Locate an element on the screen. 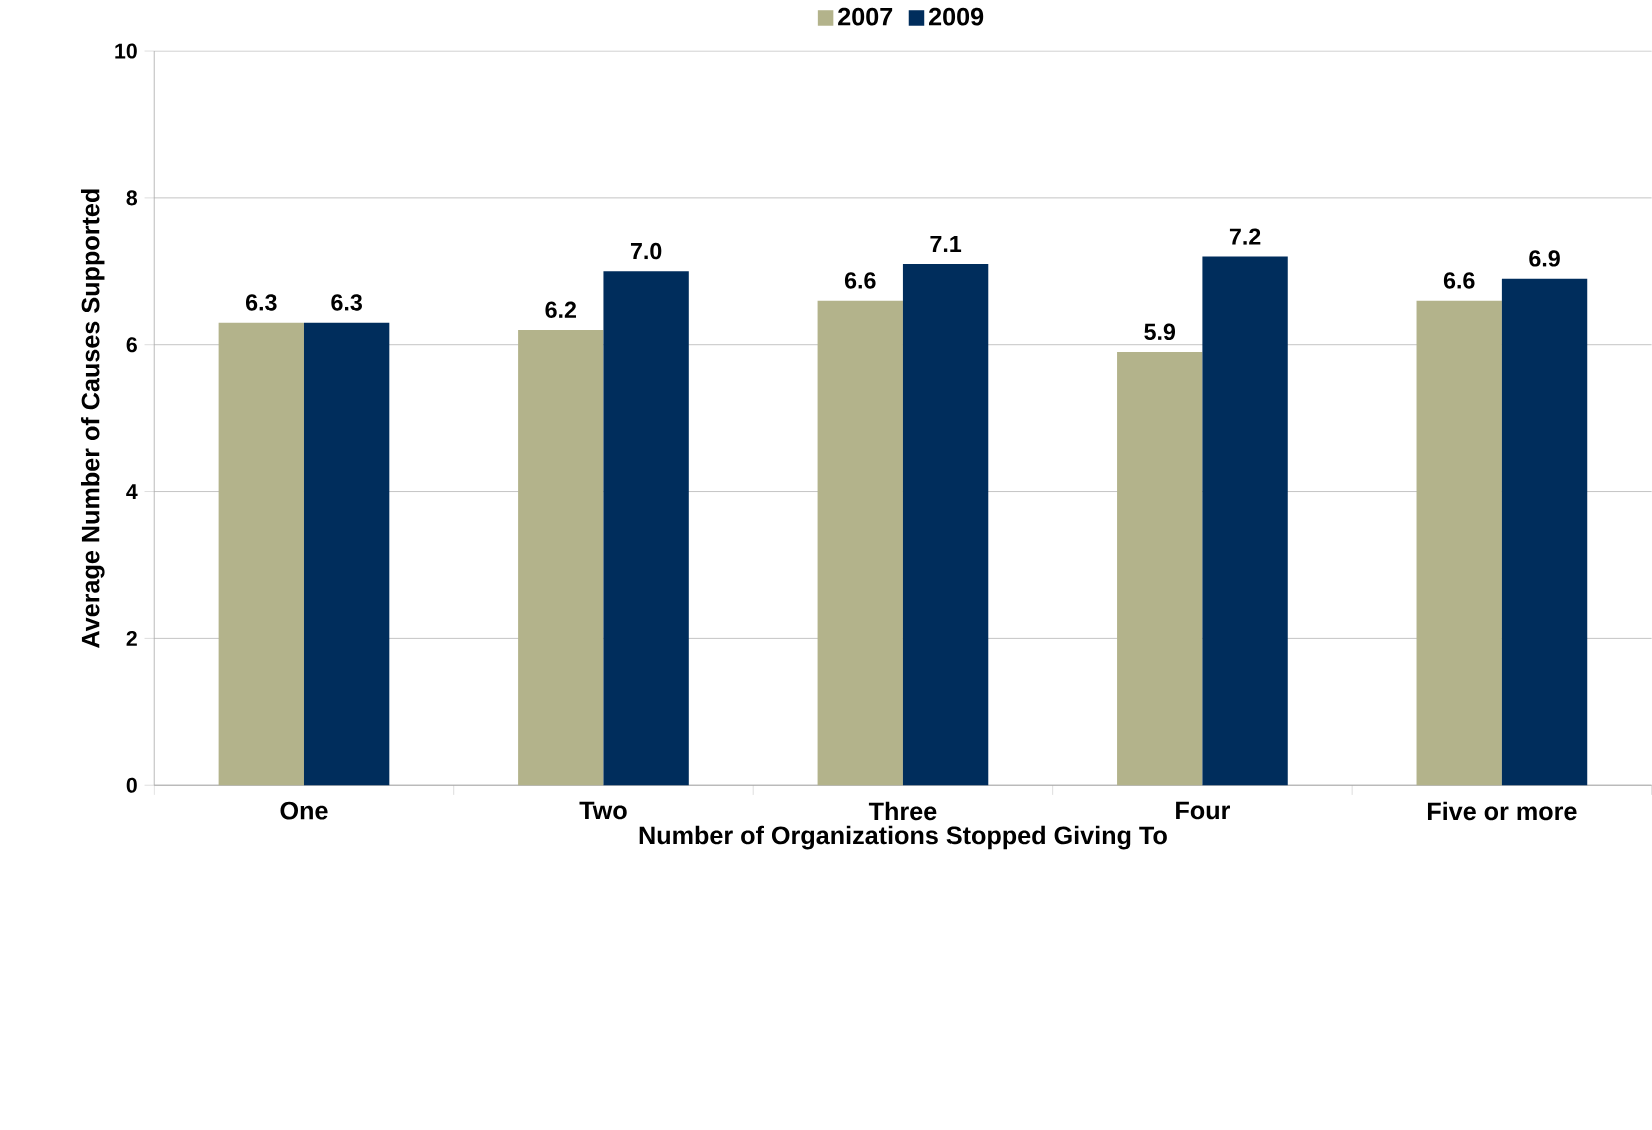  legend-label: 2007 is located at coordinates (865, 16).